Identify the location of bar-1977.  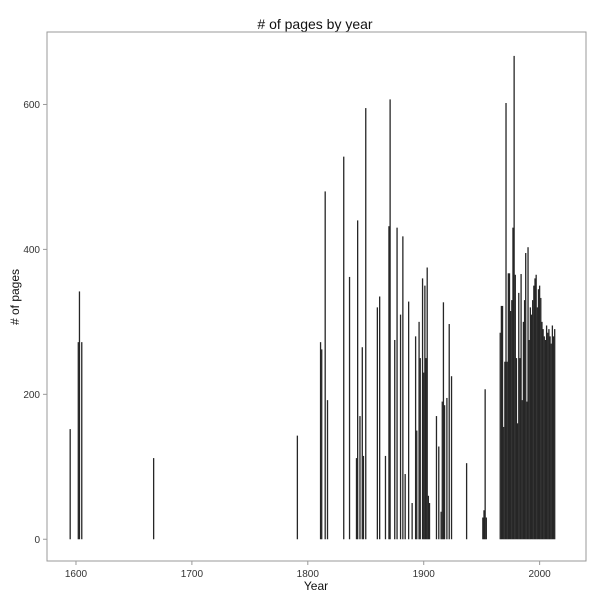
(513, 383).